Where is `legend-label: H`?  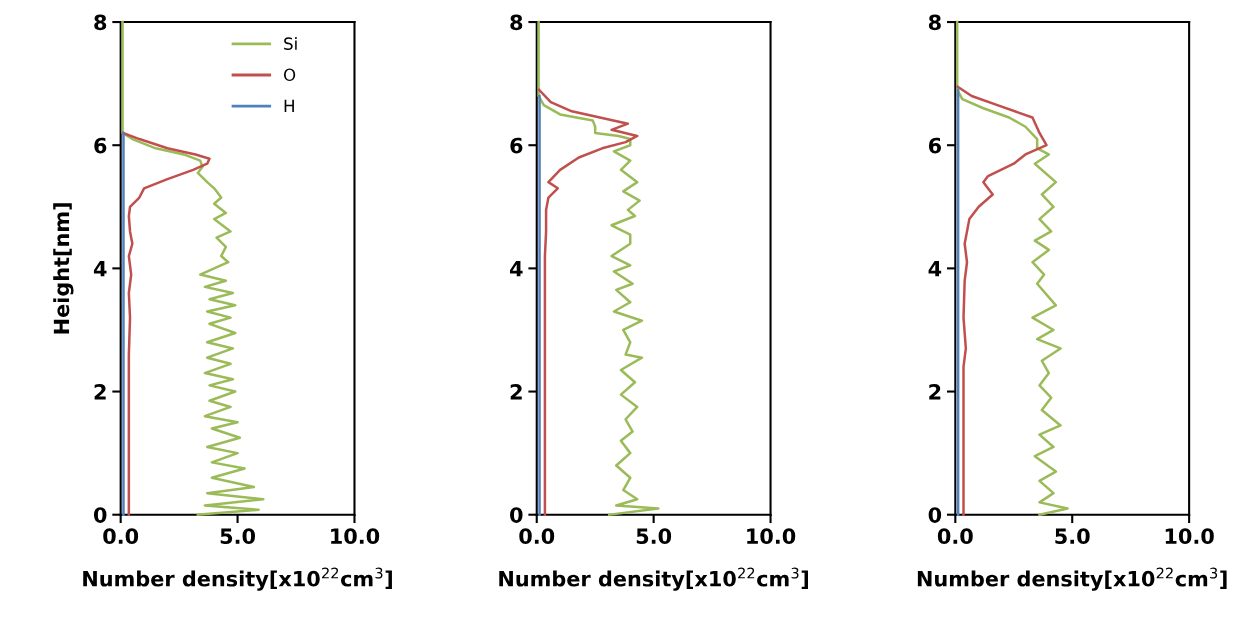
legend-label: H is located at coordinates (289, 105).